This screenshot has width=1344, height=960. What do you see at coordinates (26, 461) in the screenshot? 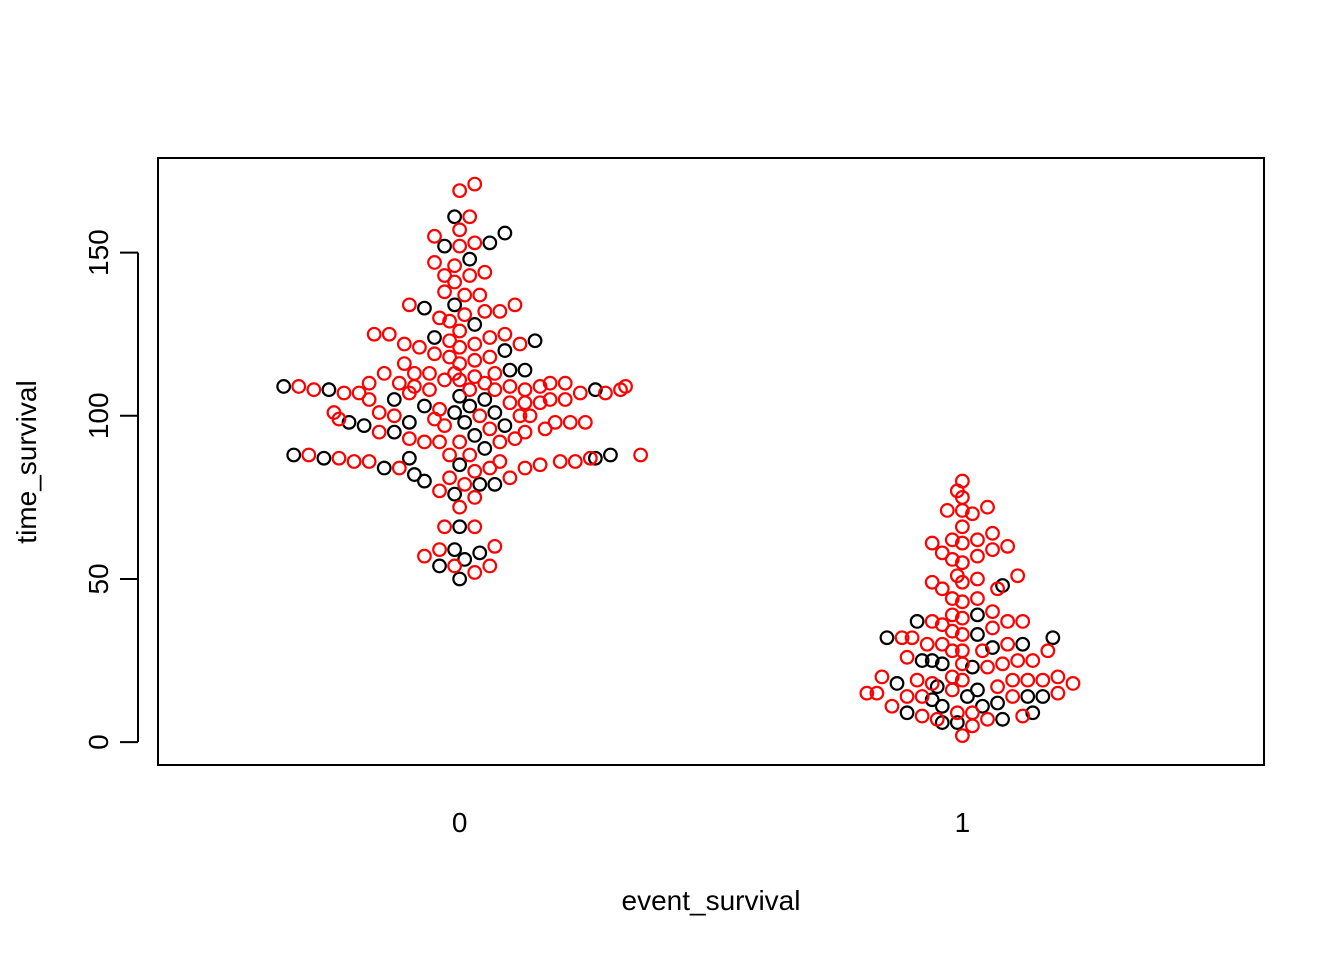
I see `y-axis-label: time_survival` at bounding box center [26, 461].